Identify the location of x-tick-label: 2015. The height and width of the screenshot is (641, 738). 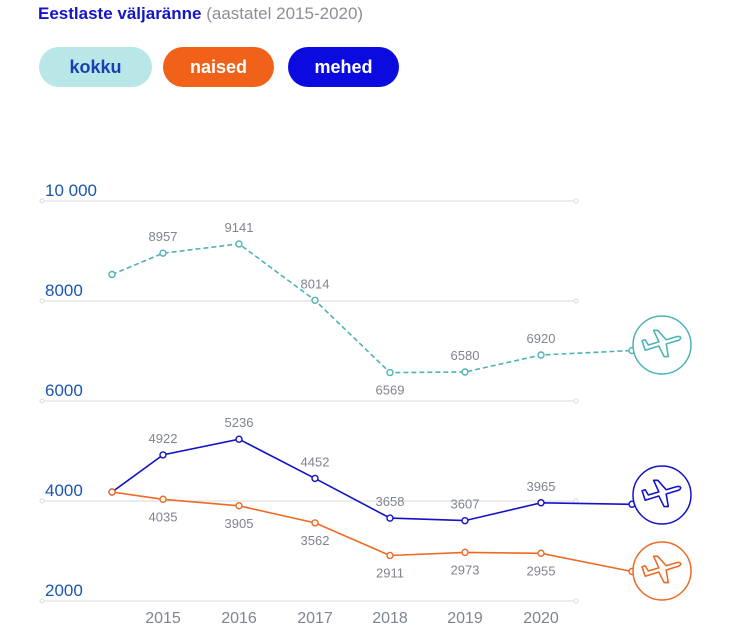
(163, 618).